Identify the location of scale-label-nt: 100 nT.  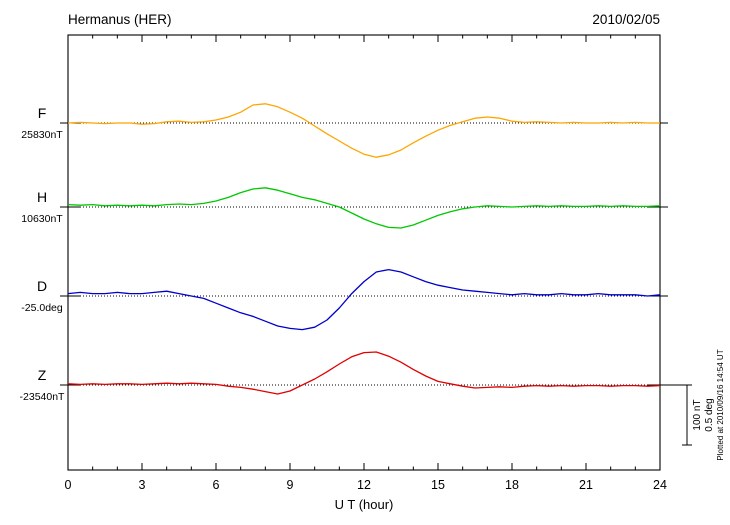
(697, 414).